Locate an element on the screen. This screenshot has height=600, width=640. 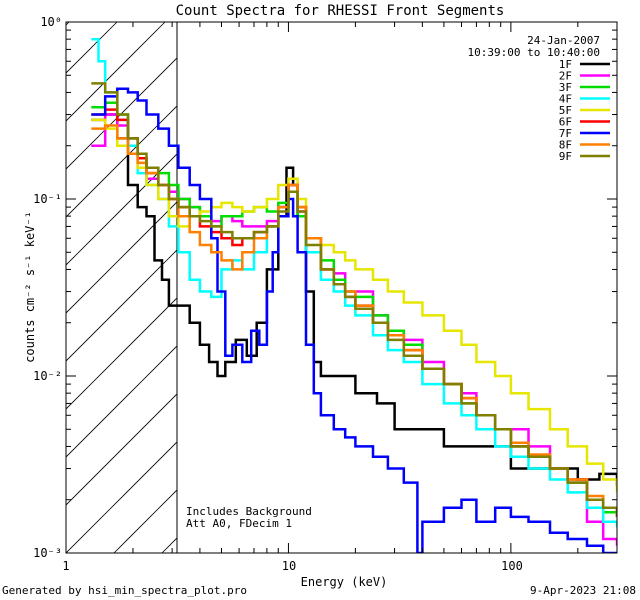
annotation-attenuator: Att A0, FDecim 1 is located at coordinates (239, 523).